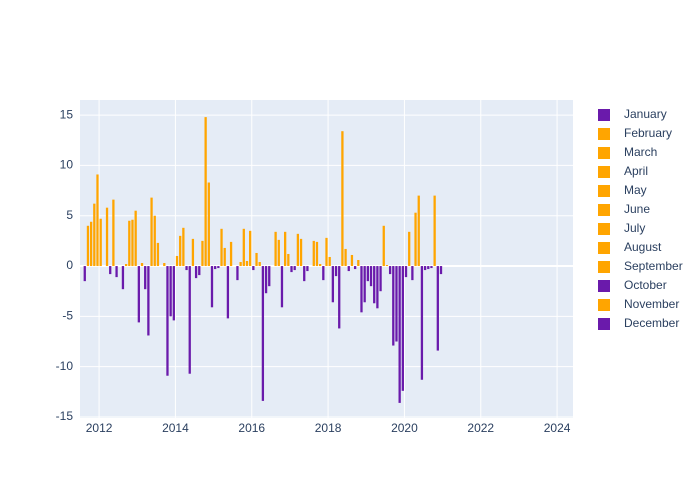 The height and width of the screenshot is (500, 700). Describe the element at coordinates (645, 285) in the screenshot. I see `legend-label: October` at that location.